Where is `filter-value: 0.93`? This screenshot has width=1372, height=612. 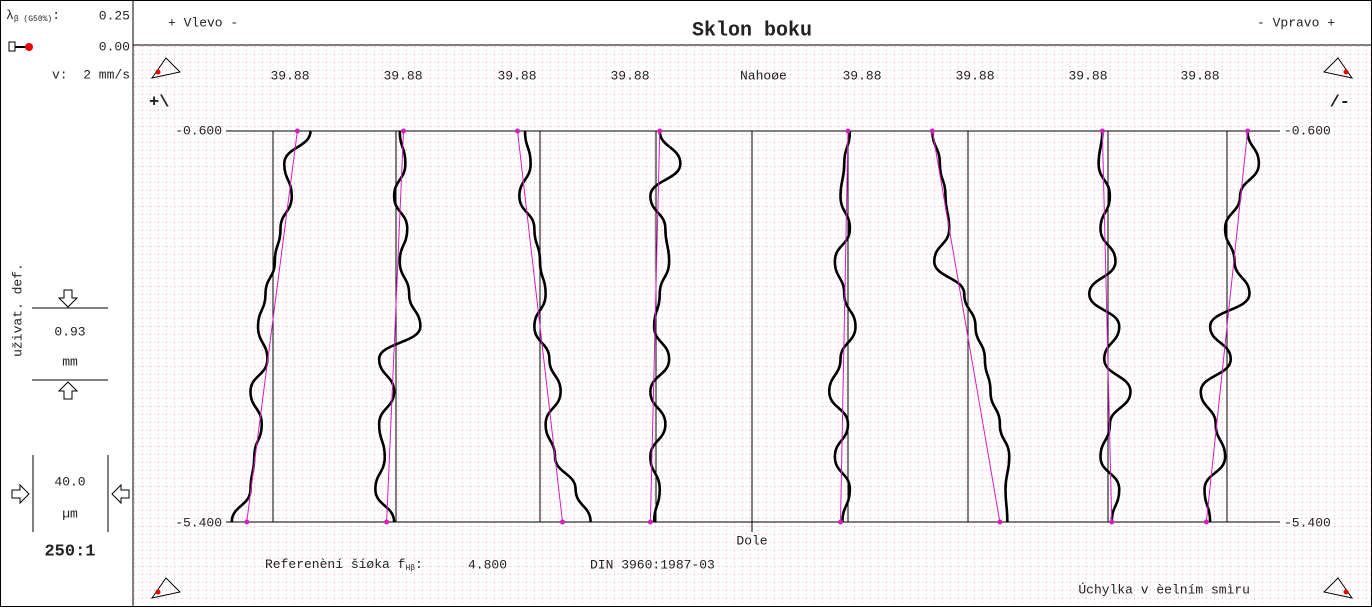 filter-value: 0.93 is located at coordinates (69, 331).